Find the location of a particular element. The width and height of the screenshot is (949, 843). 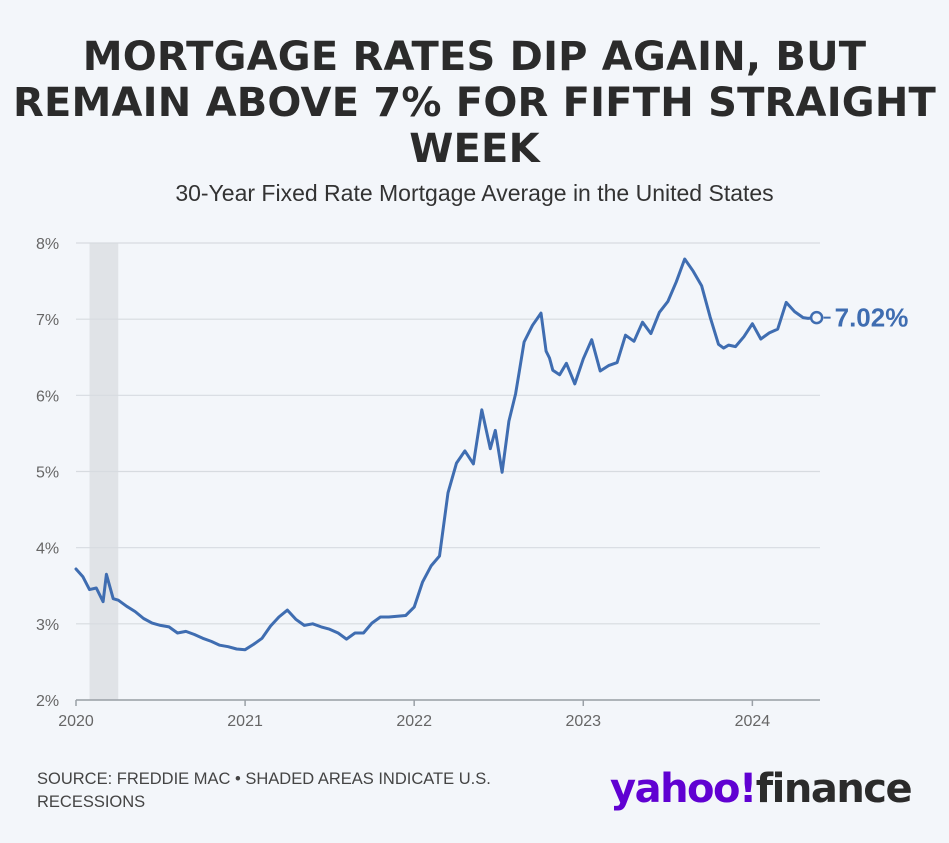

logo-yahoo: yahoo! is located at coordinates (683, 789).